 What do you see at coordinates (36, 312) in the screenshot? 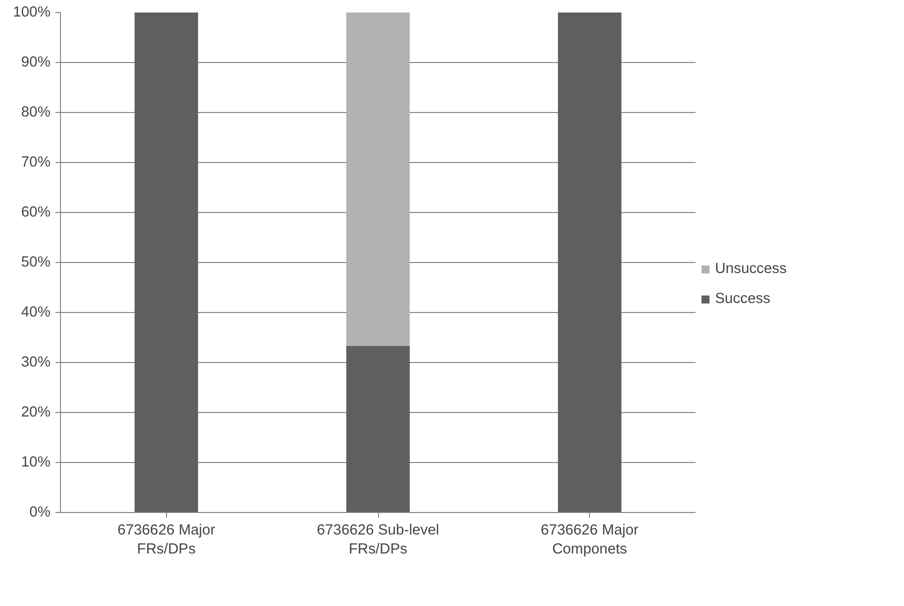
I see `y-tick-label: 40%` at bounding box center [36, 312].